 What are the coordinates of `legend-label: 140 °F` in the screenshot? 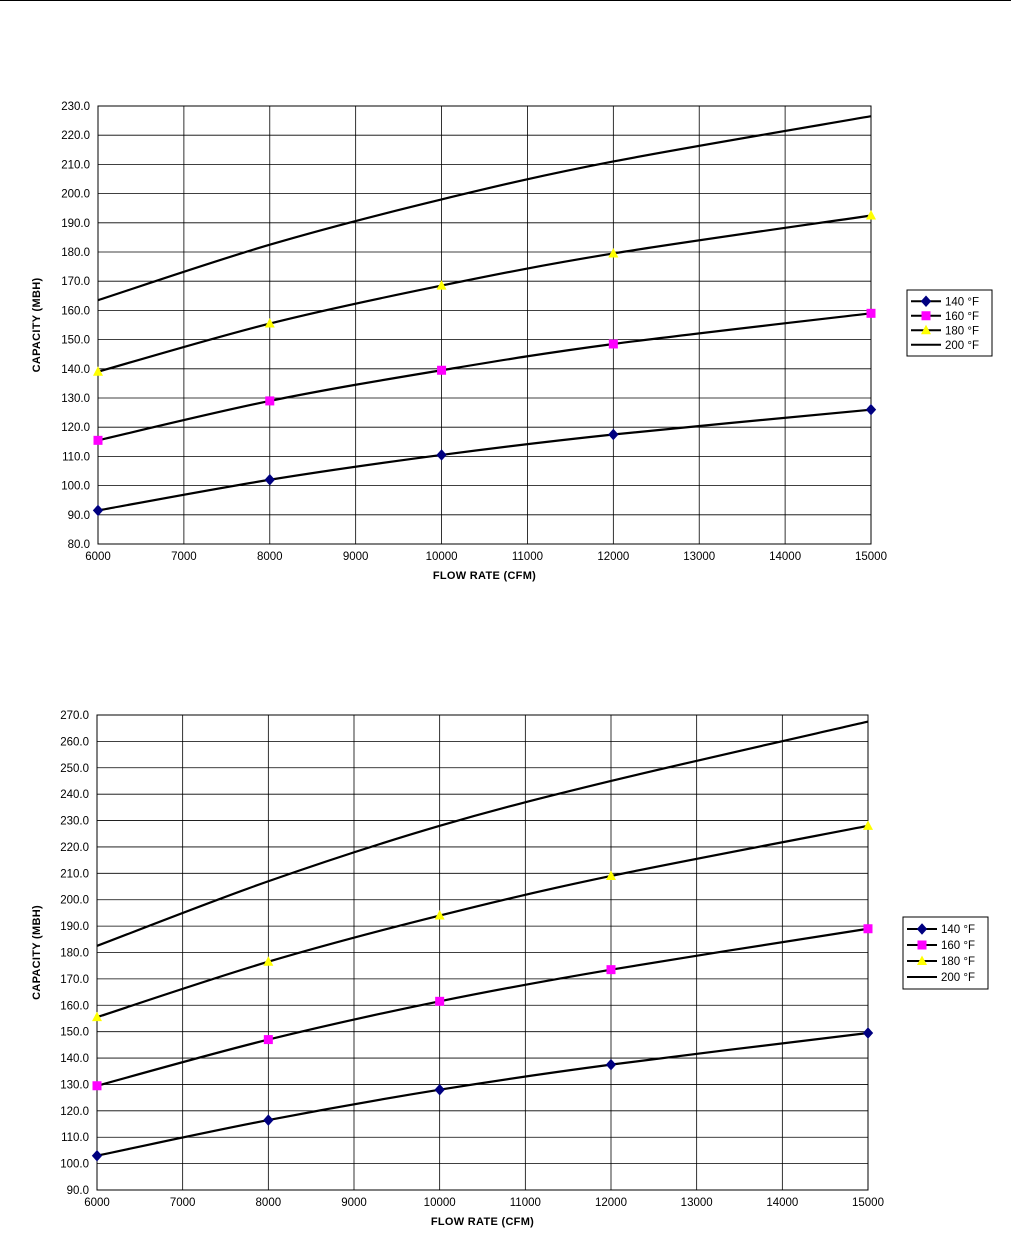 It's located at (962, 302).